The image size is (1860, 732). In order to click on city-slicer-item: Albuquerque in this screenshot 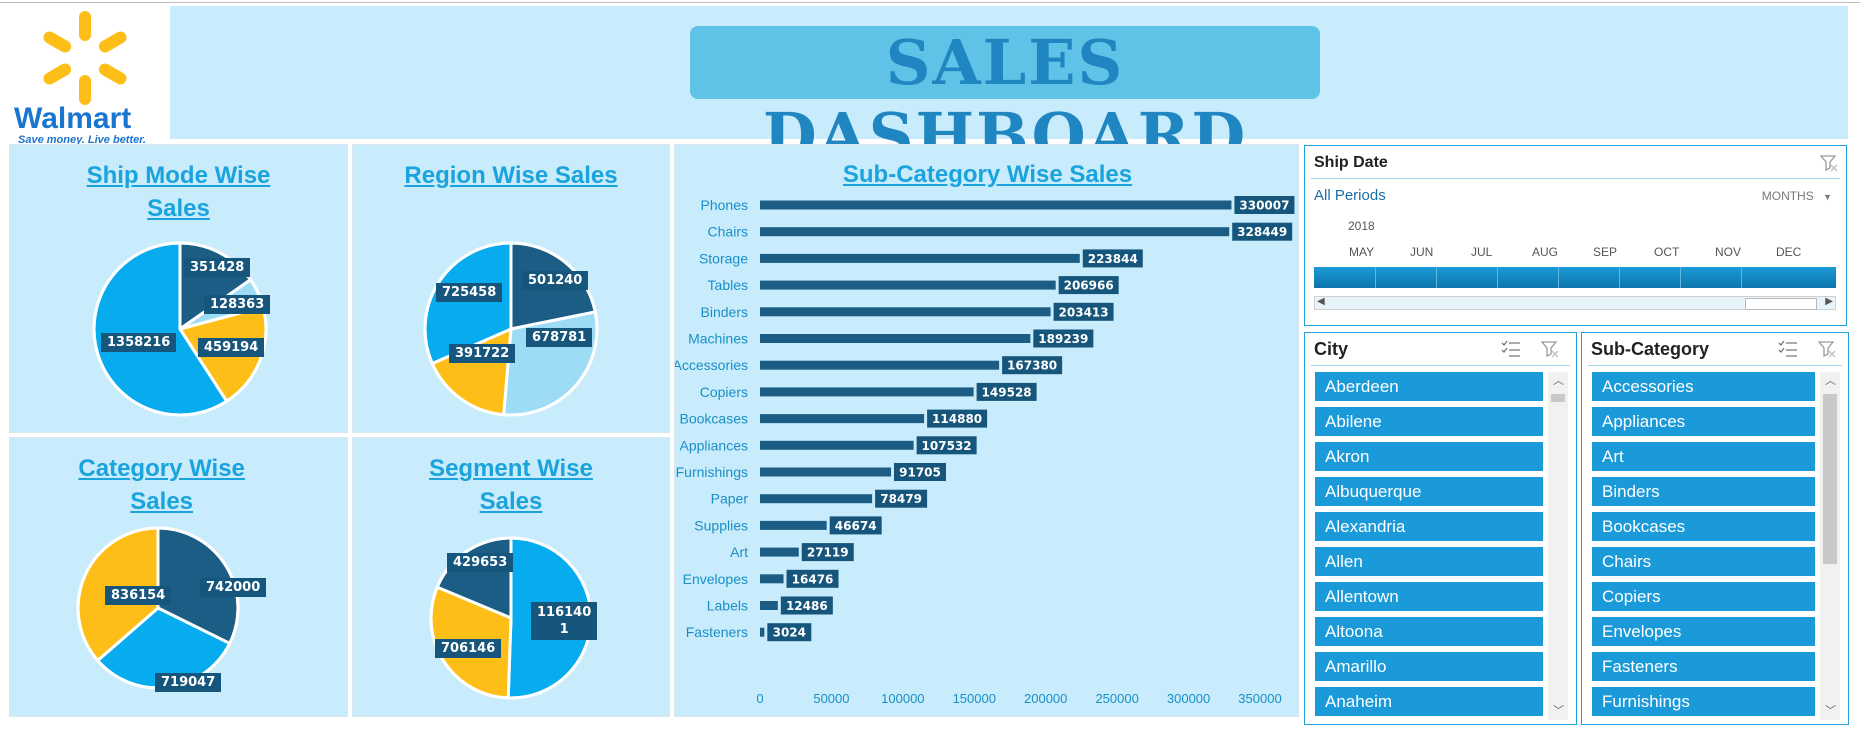, I will do `click(1429, 491)`.